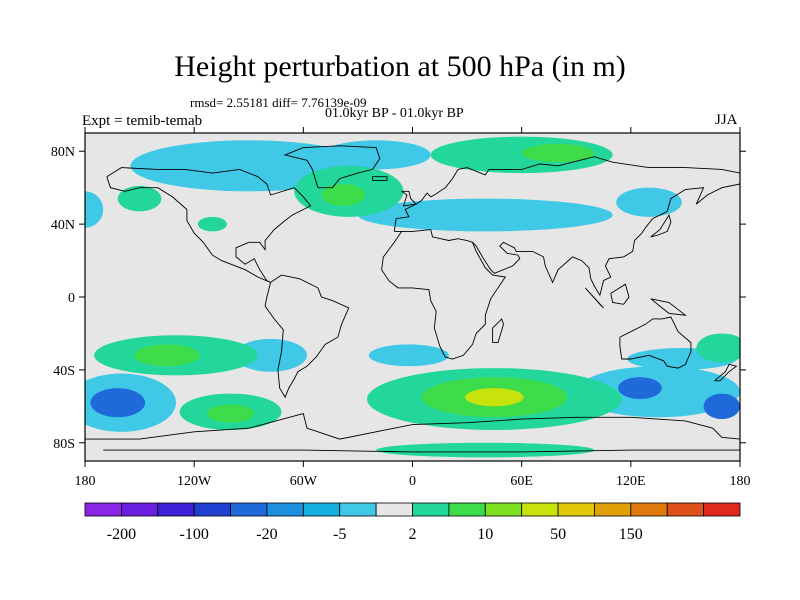 The width and height of the screenshot is (800, 600). I want to click on colorbar-label: 2, so click(413, 534).